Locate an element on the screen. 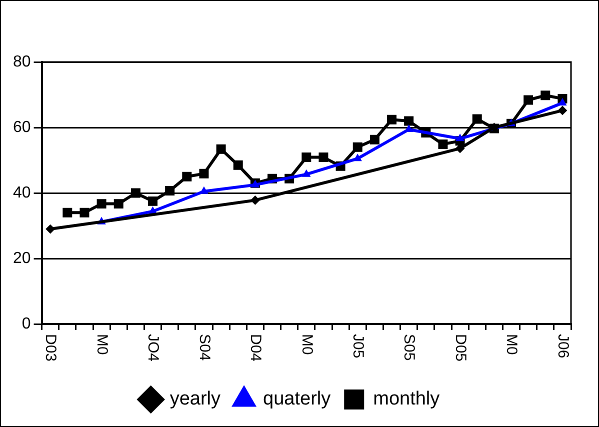  x-tick-label: J05 is located at coordinates (357, 346).